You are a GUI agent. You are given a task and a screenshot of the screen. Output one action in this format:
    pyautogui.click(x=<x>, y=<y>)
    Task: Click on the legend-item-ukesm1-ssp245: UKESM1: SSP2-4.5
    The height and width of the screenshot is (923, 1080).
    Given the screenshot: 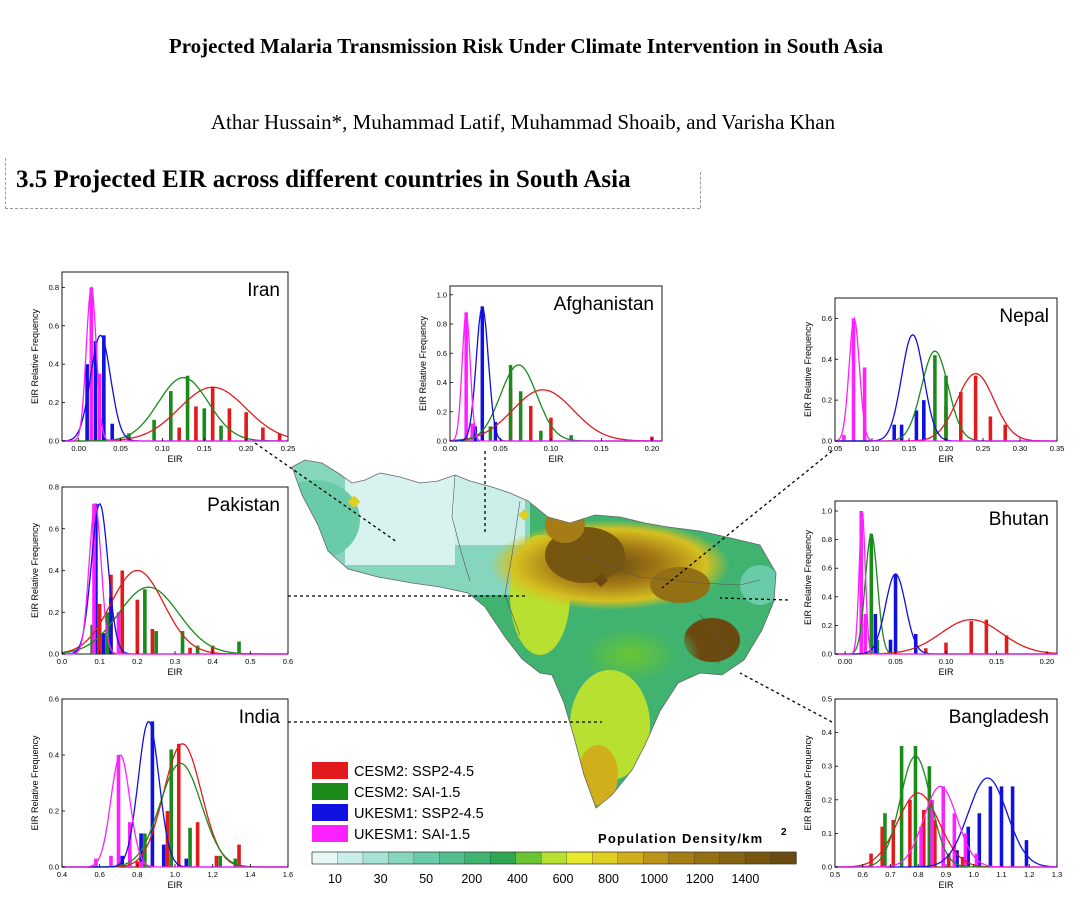 What is the action you would take?
    pyautogui.click(x=398, y=813)
    